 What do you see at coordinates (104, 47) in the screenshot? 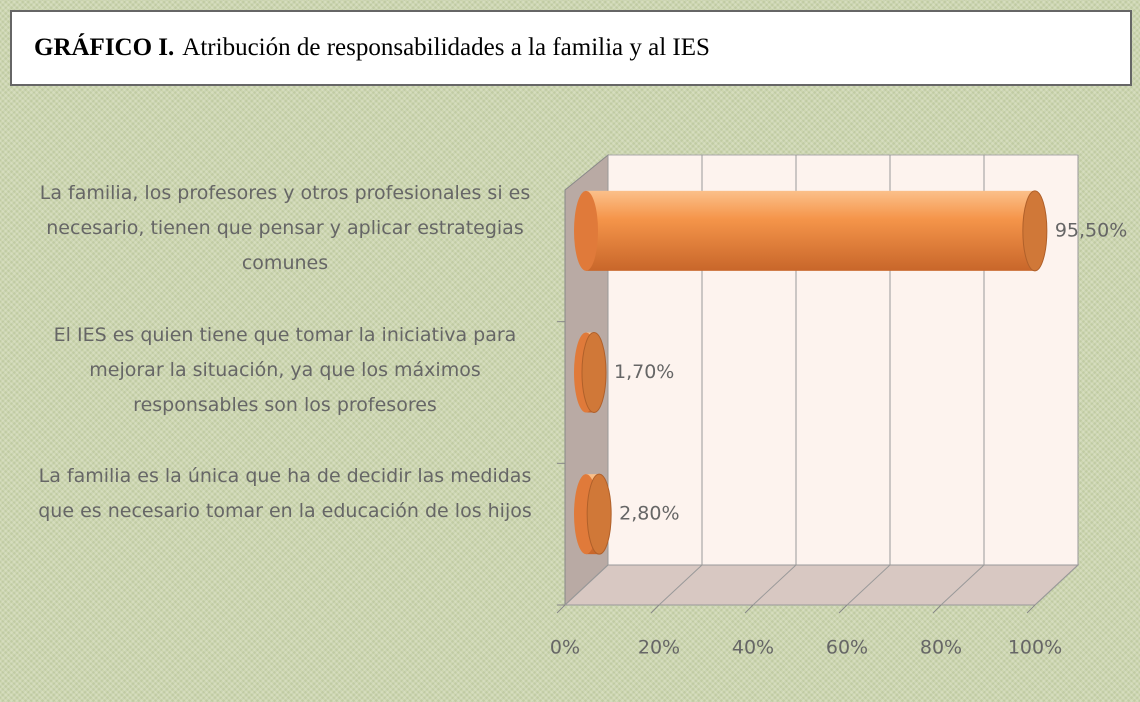
I see `title-label: GRÁFICO I.` at bounding box center [104, 47].